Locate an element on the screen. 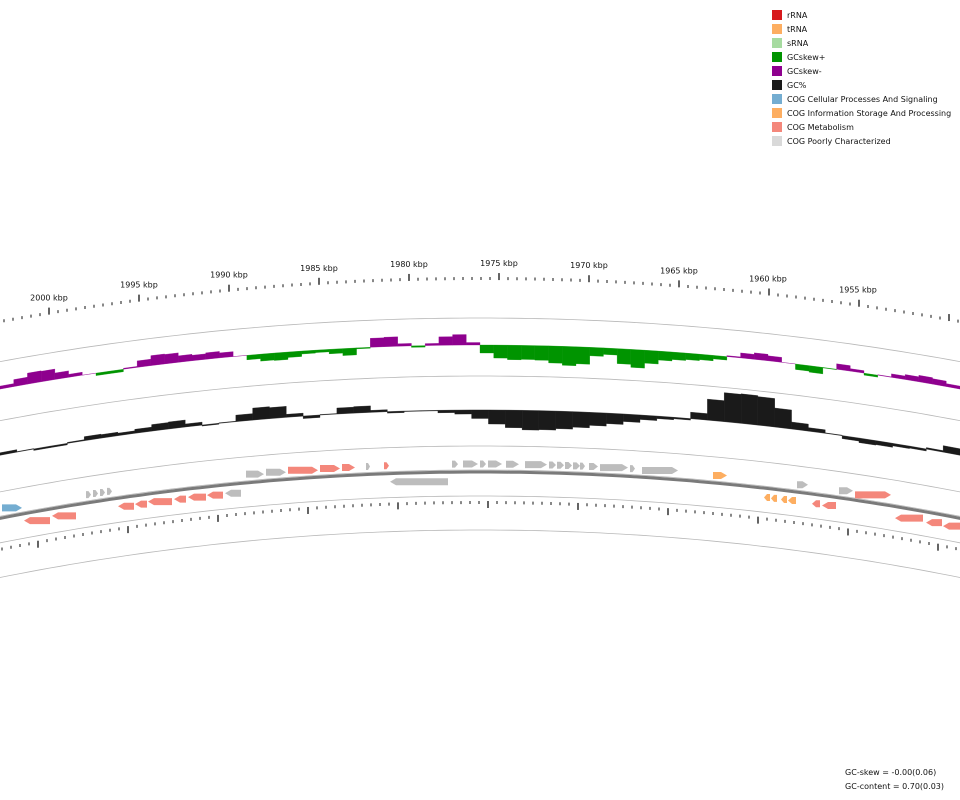 The height and width of the screenshot is (800, 960). tick-label: 1960 kbp is located at coordinates (768, 278).